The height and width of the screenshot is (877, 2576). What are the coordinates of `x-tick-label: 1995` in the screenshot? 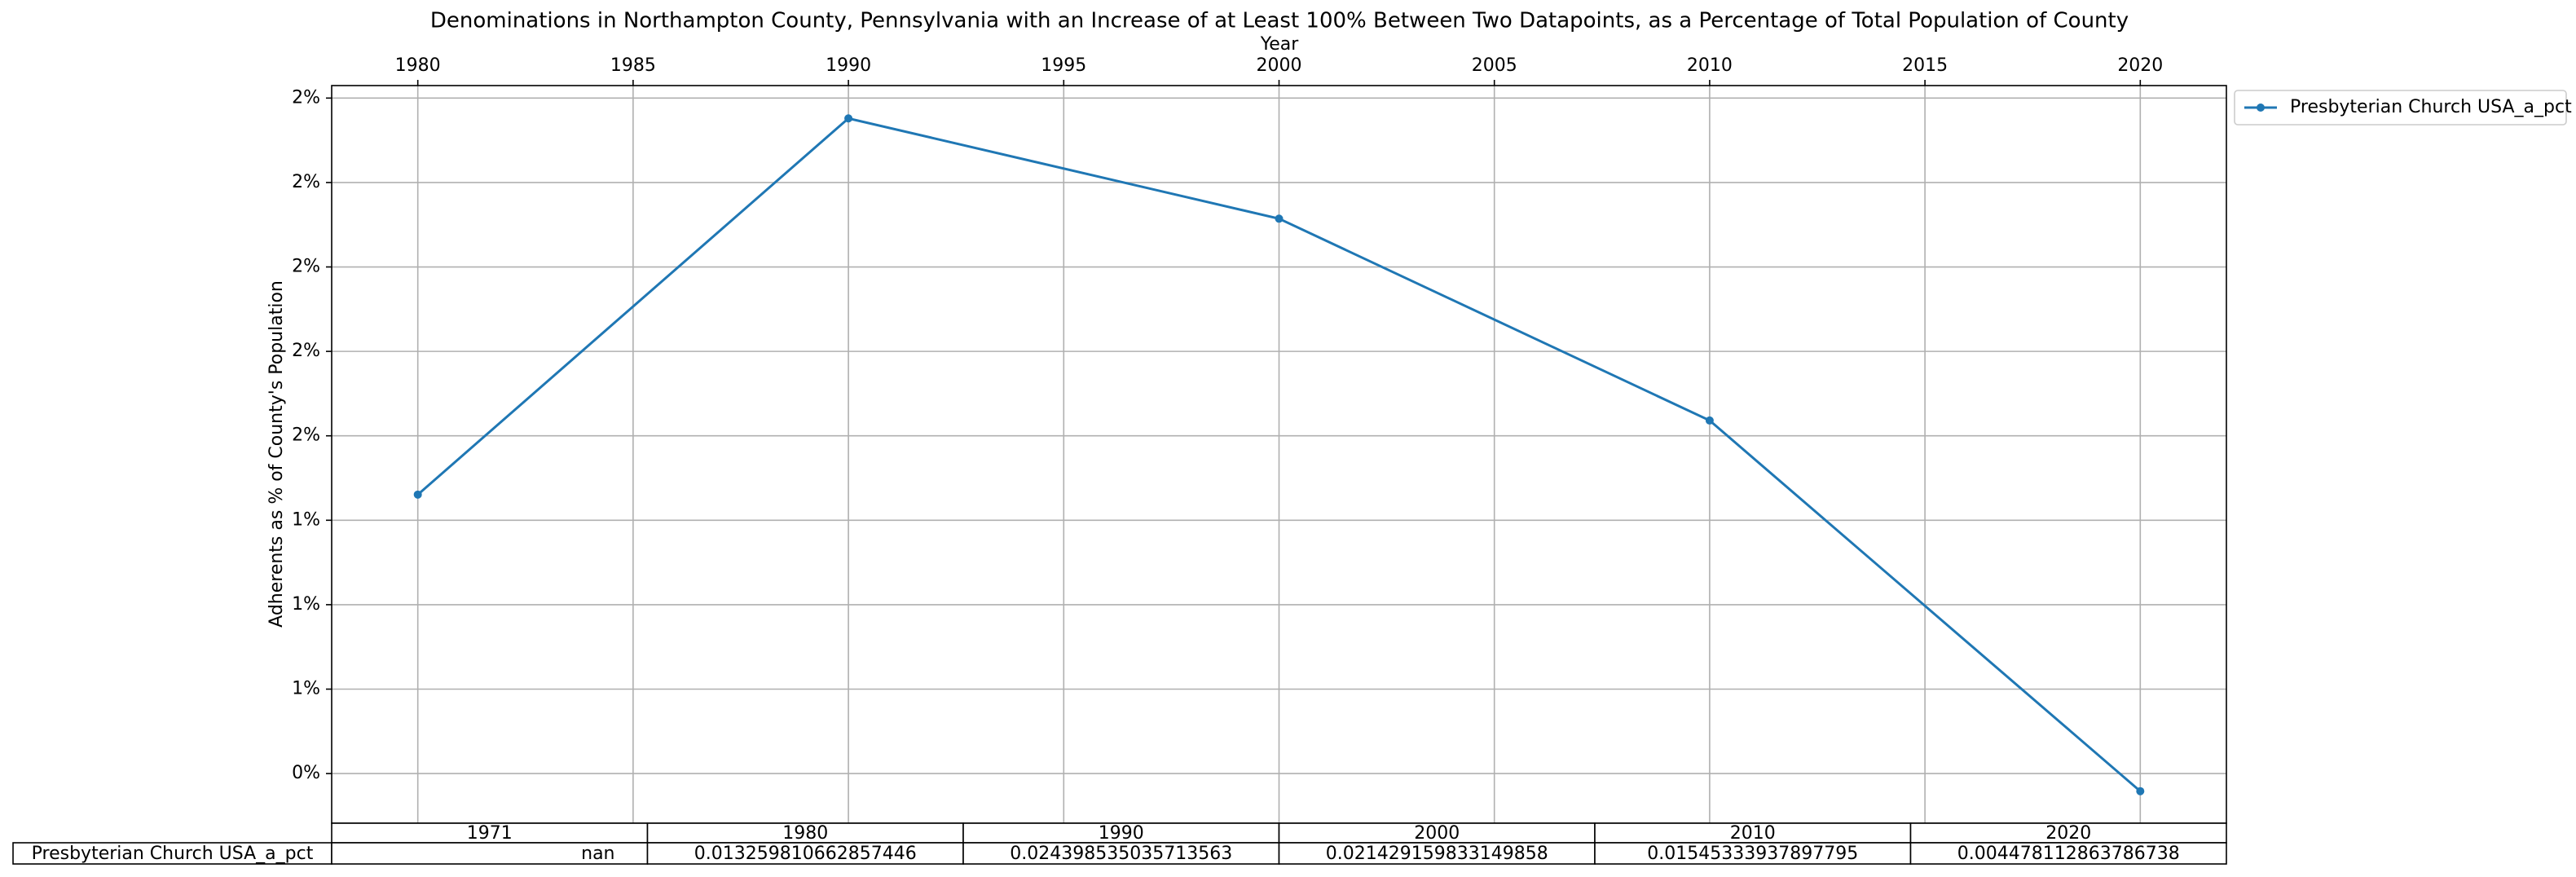 It's located at (1064, 65).